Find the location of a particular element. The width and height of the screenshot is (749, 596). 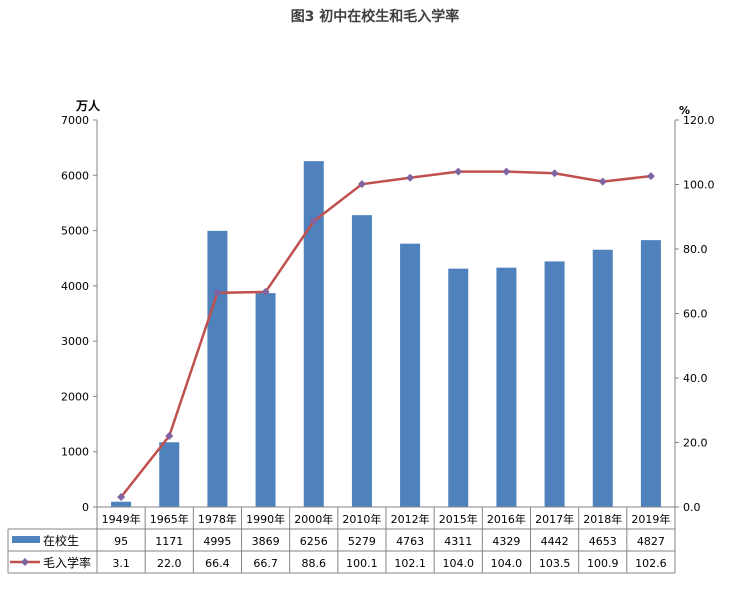

data-label-line: 66.7 is located at coordinates (265, 563).